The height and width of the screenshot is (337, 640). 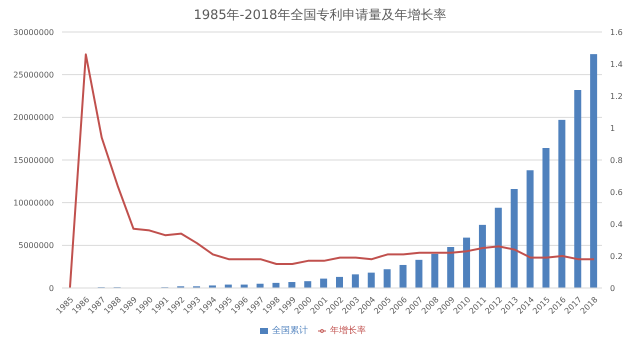 What do you see at coordinates (616, 224) in the screenshot?
I see `y2-tick-label: 0.4` at bounding box center [616, 224].